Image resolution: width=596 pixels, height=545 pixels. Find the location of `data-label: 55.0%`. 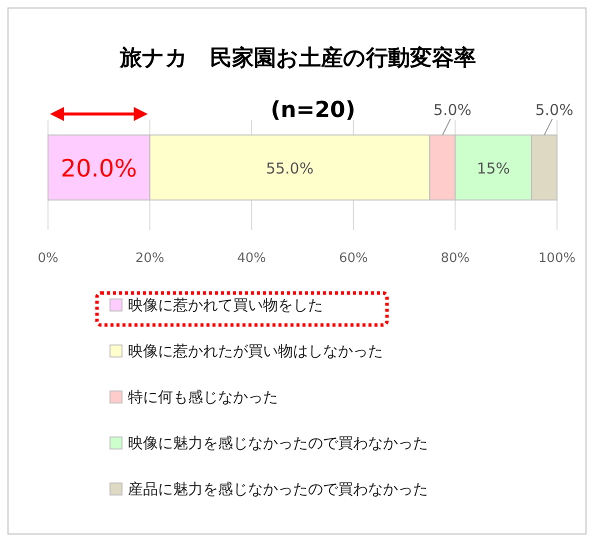

data-label: 55.0% is located at coordinates (290, 169).